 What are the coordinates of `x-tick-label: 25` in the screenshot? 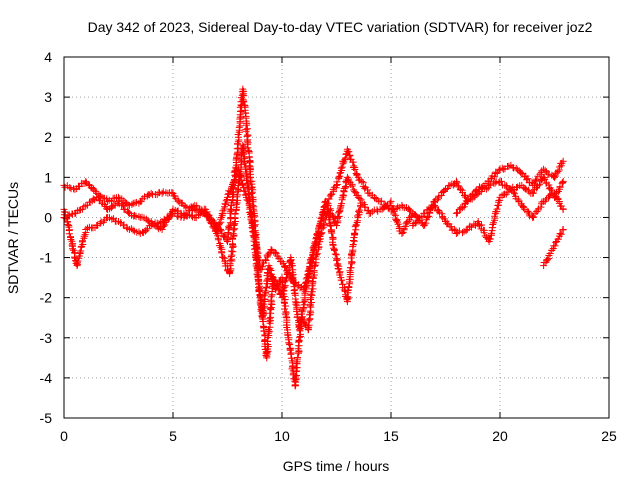 It's located at (609, 436).